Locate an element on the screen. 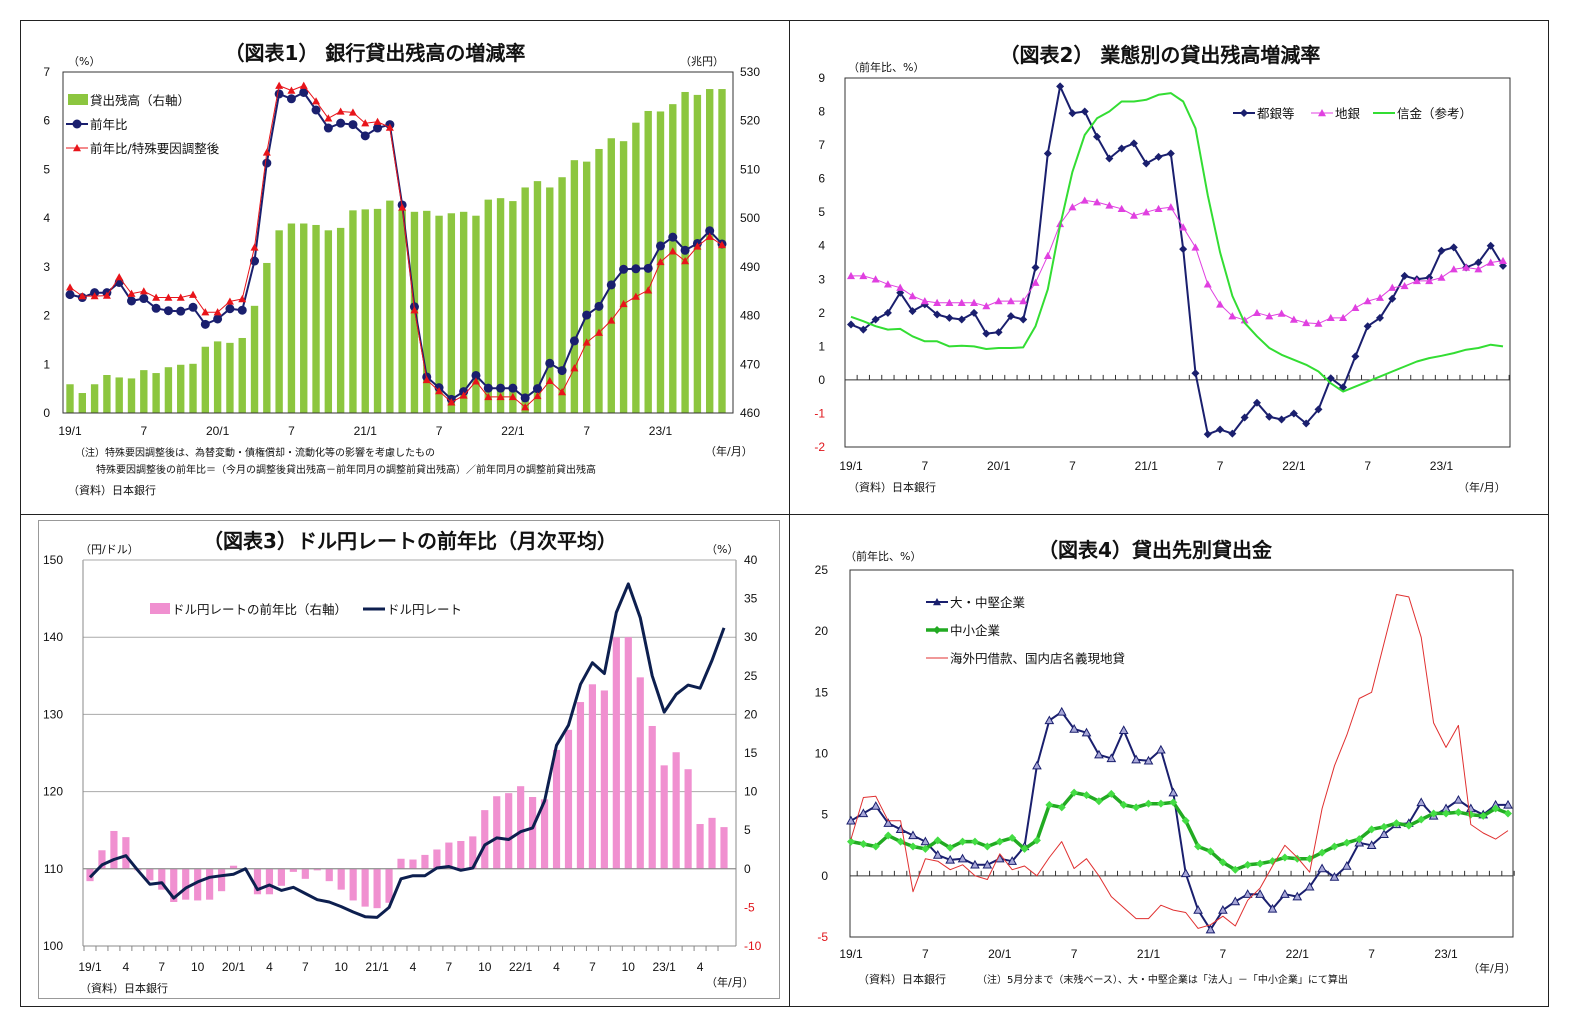  y-left-tick-label: 15 is located at coordinates (822, 692).